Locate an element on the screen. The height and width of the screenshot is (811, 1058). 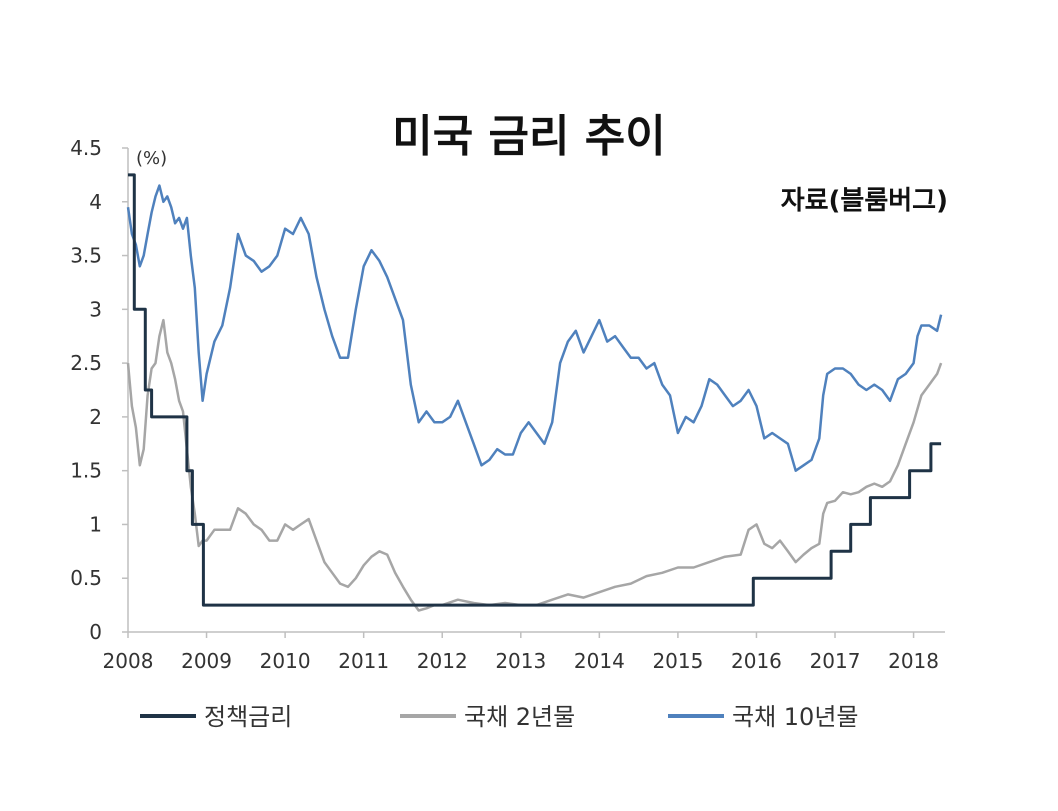
x-tick-label: 2017 is located at coordinates (835, 661).